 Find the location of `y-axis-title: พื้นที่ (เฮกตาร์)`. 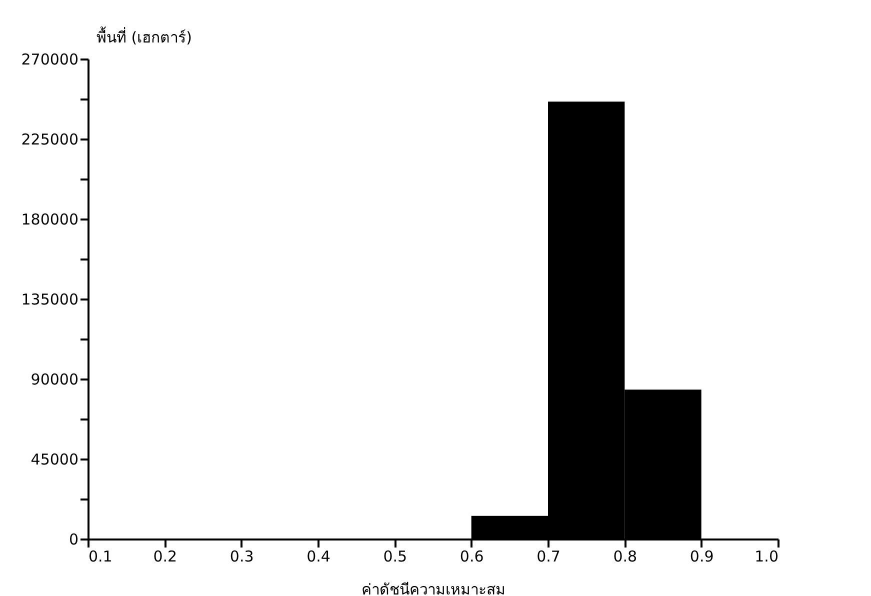

y-axis-title: พื้นที่ (เฮกตาร์) is located at coordinates (144, 36).